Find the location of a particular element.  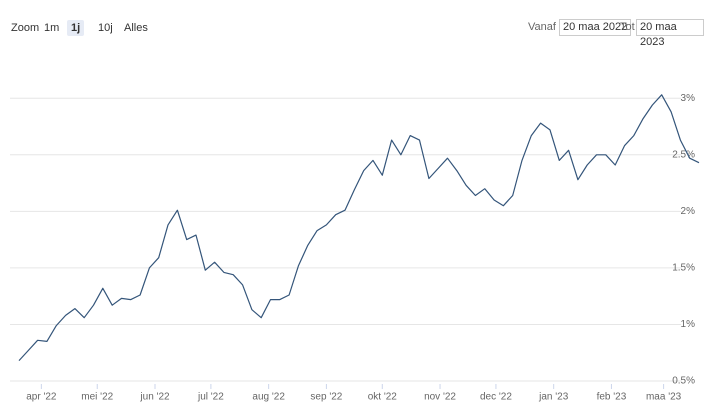

zoom-button: 1m is located at coordinates (52, 28).